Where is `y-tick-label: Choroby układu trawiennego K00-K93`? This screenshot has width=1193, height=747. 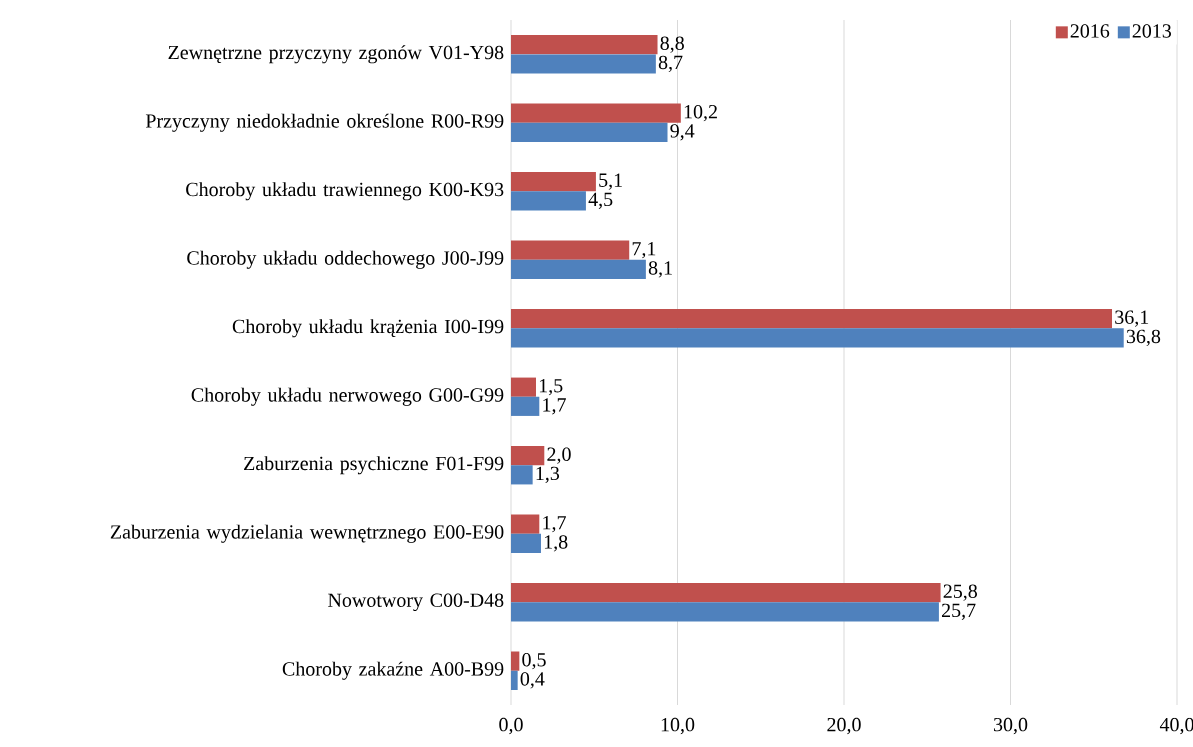 y-tick-label: Choroby układu trawiennego K00-K93 is located at coordinates (345, 191).